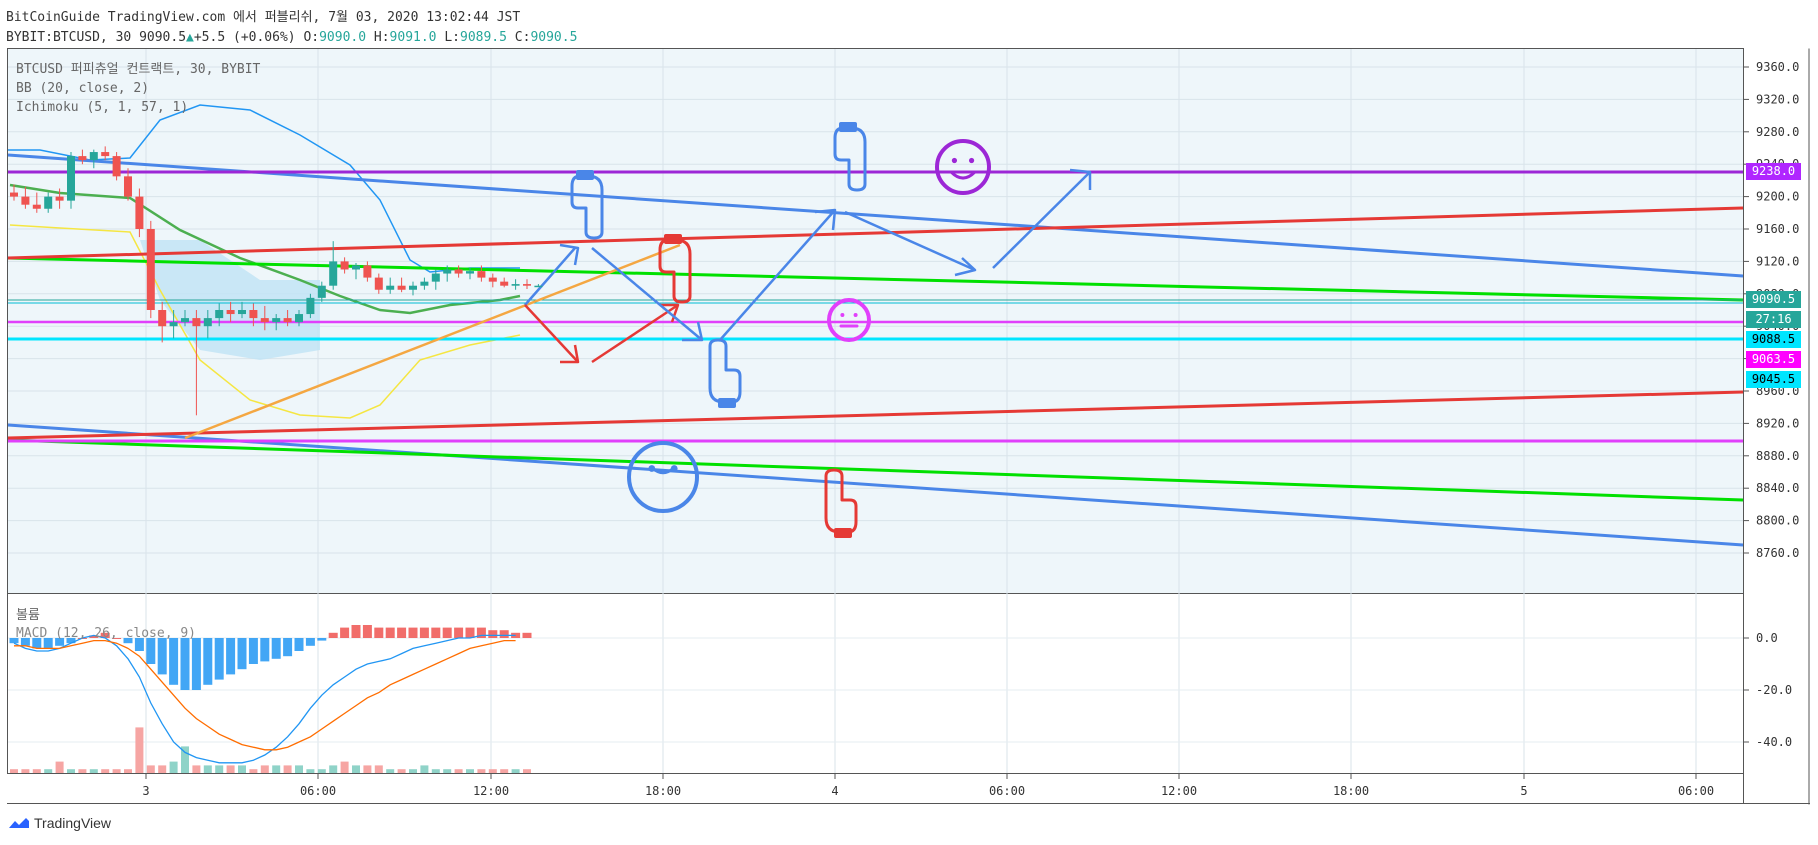 The width and height of the screenshot is (1818, 845). Describe the element at coordinates (19, 823) in the screenshot. I see `tradingview-logo-icon` at that location.